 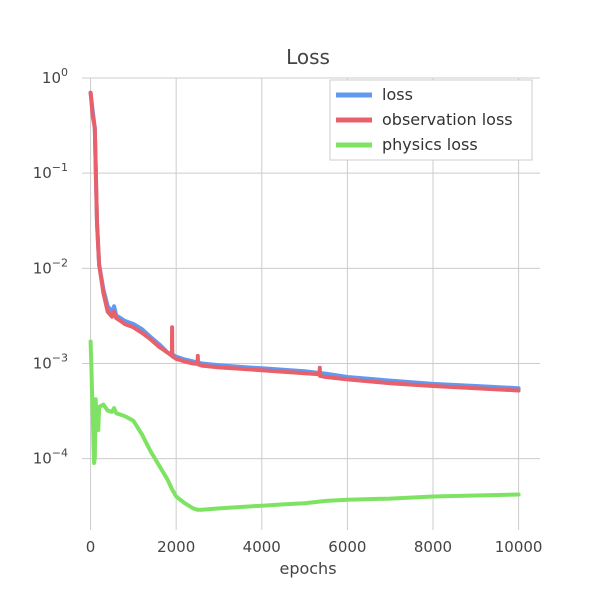 What do you see at coordinates (50, 171) in the screenshot?
I see `y-tick-label: 10⁻¹` at bounding box center [50, 171].